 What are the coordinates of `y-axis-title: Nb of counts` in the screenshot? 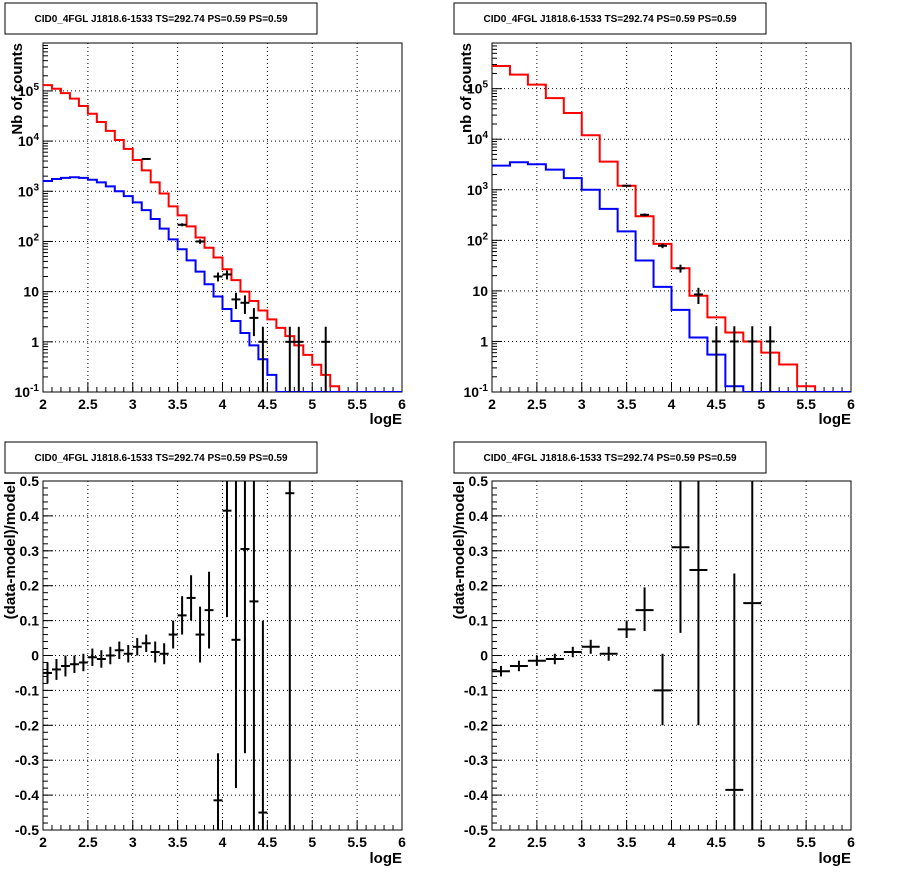 It's located at (17, 89).